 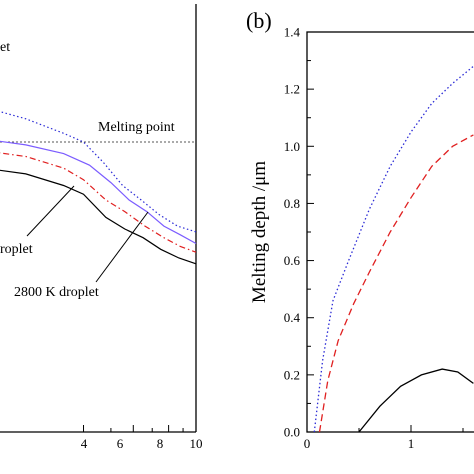 What do you see at coordinates (292, 260) in the screenshot?
I see `panel-b-ytick-label-3: 0.6` at bounding box center [292, 260].